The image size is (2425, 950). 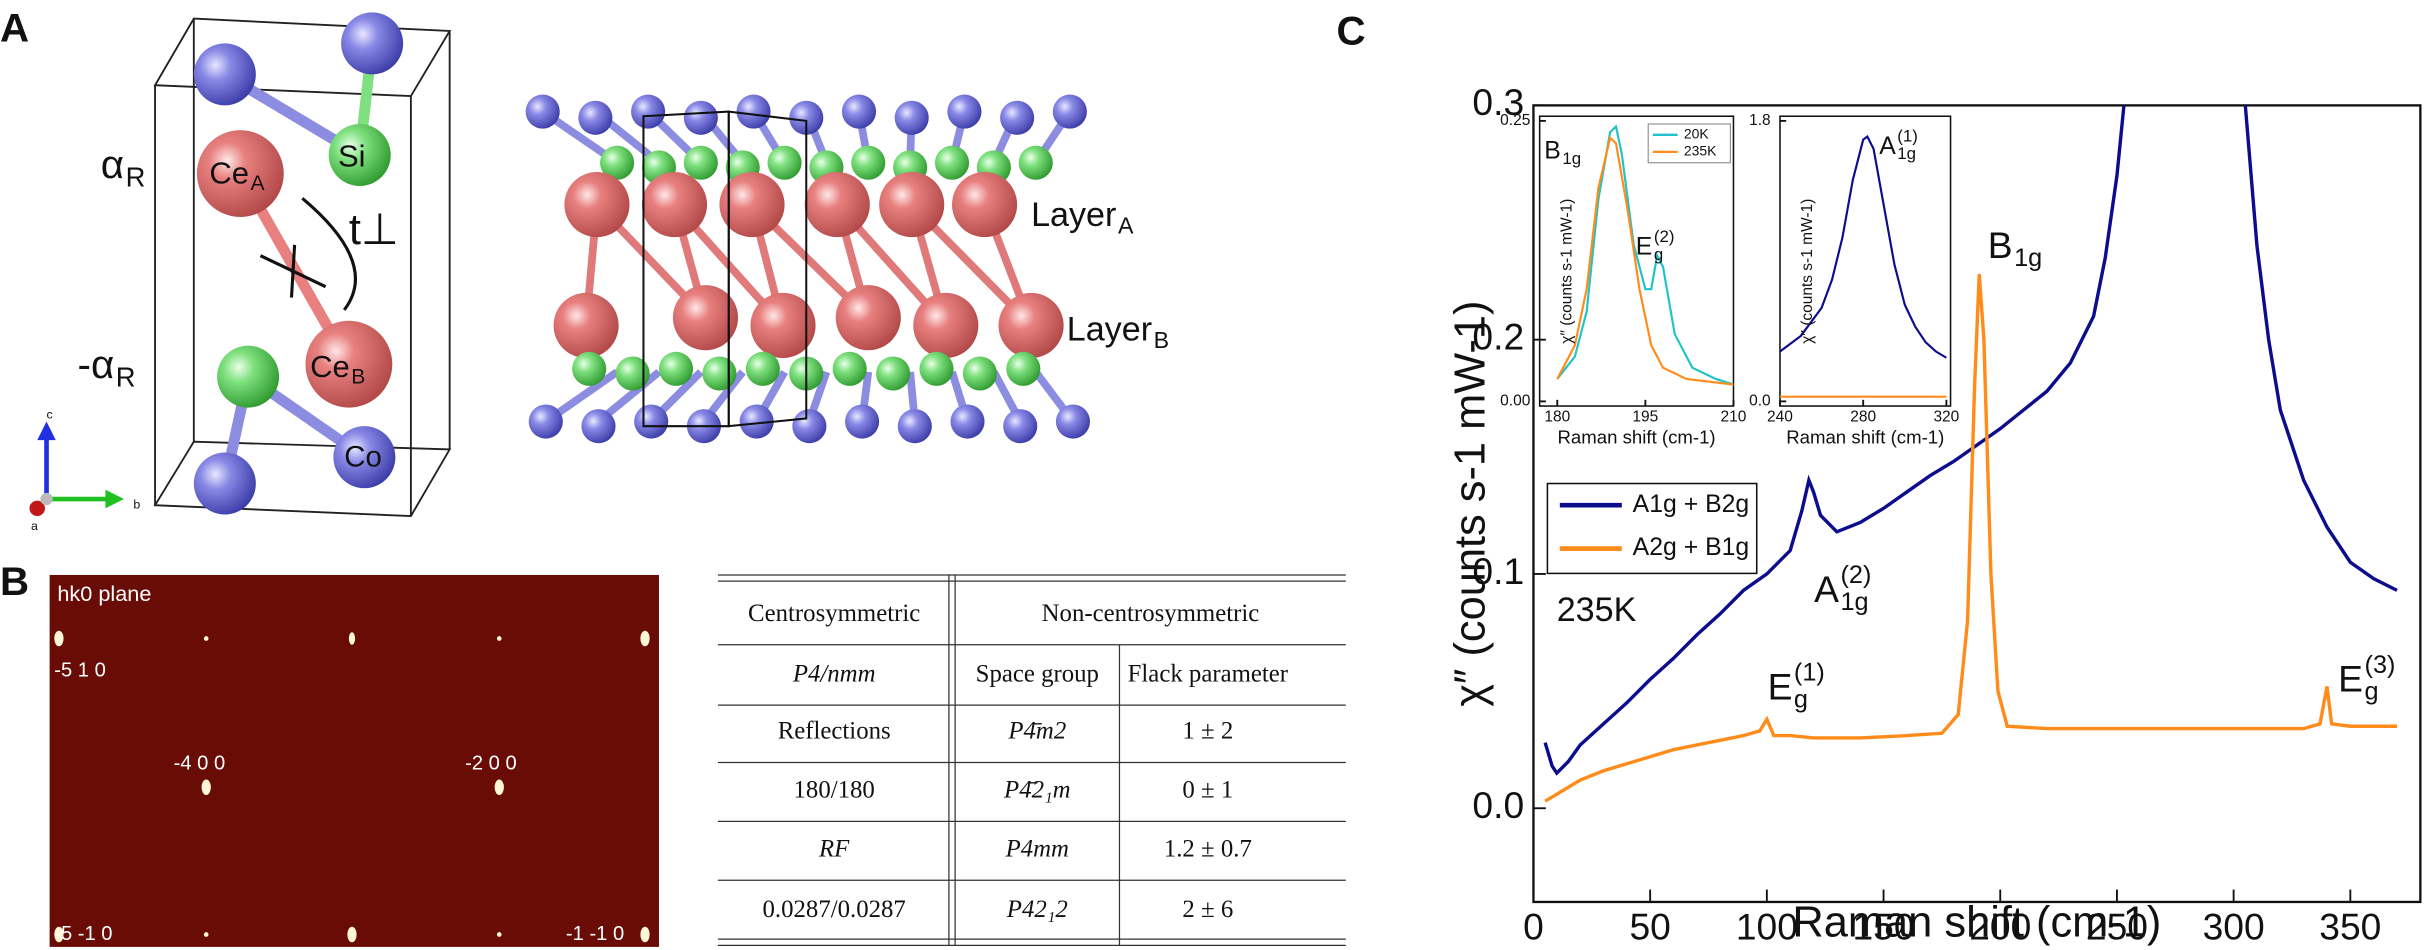 What do you see at coordinates (1037, 790) in the screenshot?
I see `table-cell: P4̄2₁m` at bounding box center [1037, 790].